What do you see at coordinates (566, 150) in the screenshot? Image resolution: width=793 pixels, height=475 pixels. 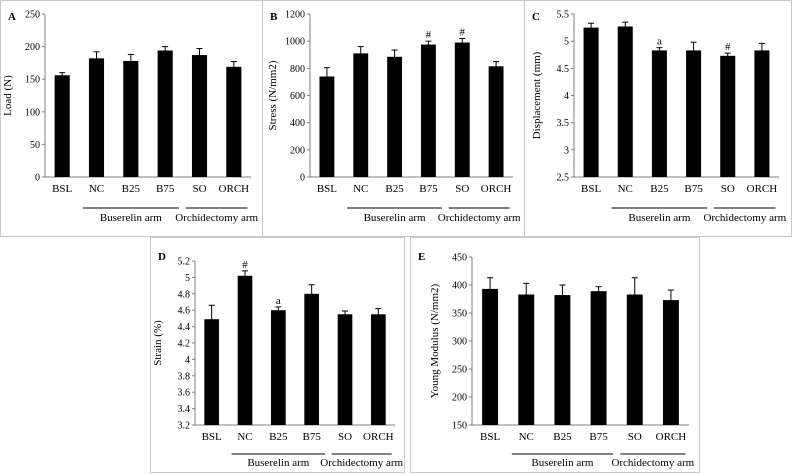 I see `y-tick-label: 3` at bounding box center [566, 150].